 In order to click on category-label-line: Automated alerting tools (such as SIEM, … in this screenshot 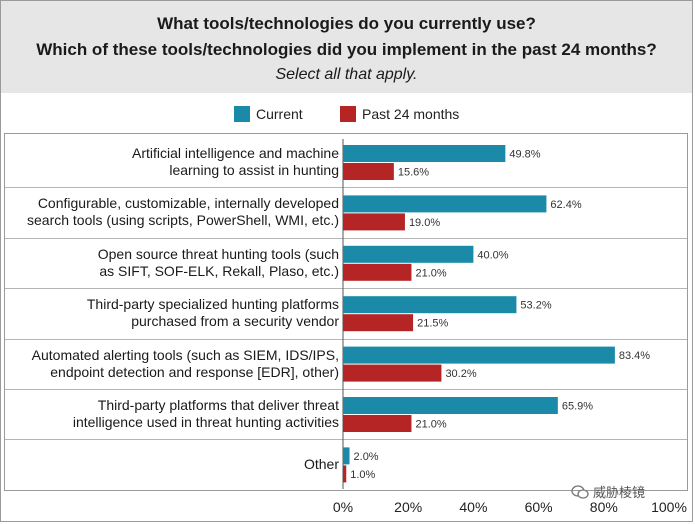, I will do `click(185, 354)`.